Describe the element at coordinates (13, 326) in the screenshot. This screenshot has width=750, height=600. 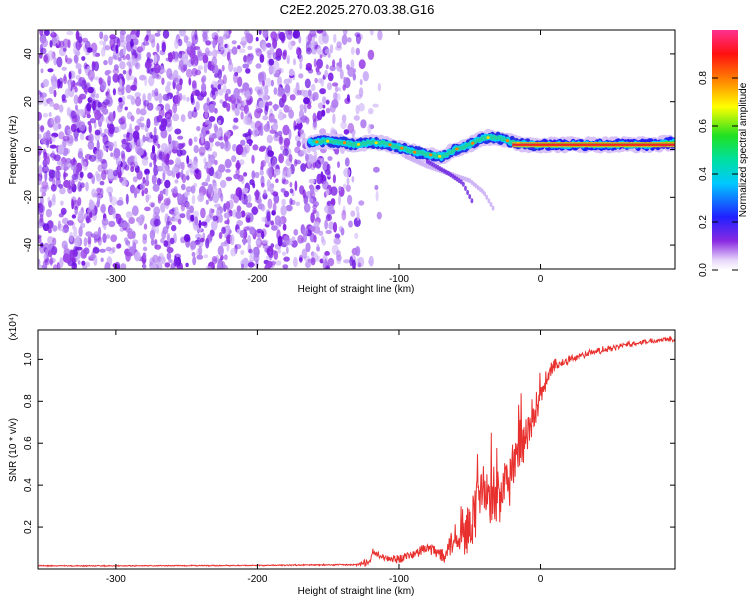
I see `snr-multiplier: (x10⁴)` at that location.